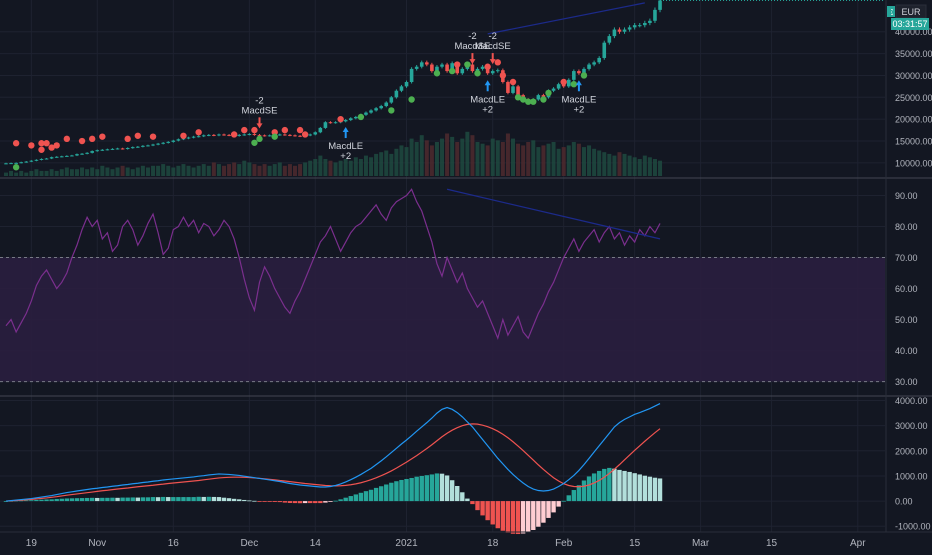 The width and height of the screenshot is (932, 555). I want to click on scale-tick-label: 0.00, so click(904, 502).